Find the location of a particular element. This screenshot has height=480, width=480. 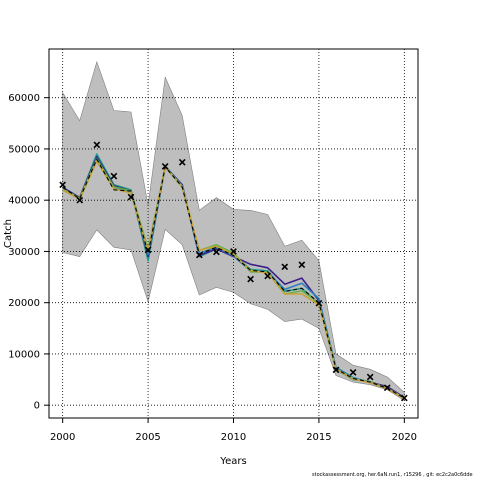

y-axis-title: Catch is located at coordinates (8, 233).